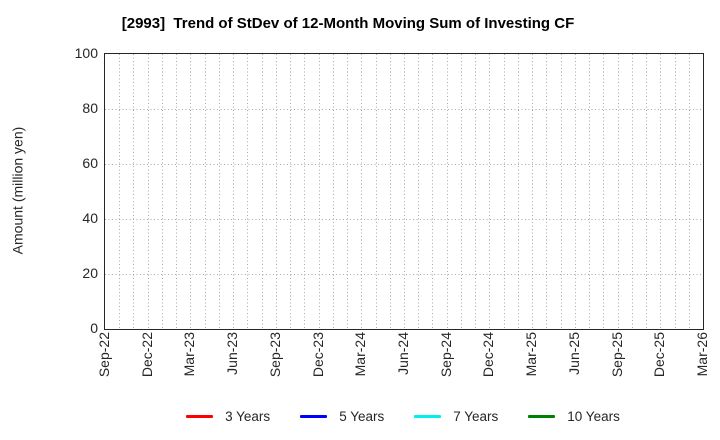 This screenshot has width=720, height=440. What do you see at coordinates (232, 353) in the screenshot?
I see `x-tick-label: Jun-23` at bounding box center [232, 353].